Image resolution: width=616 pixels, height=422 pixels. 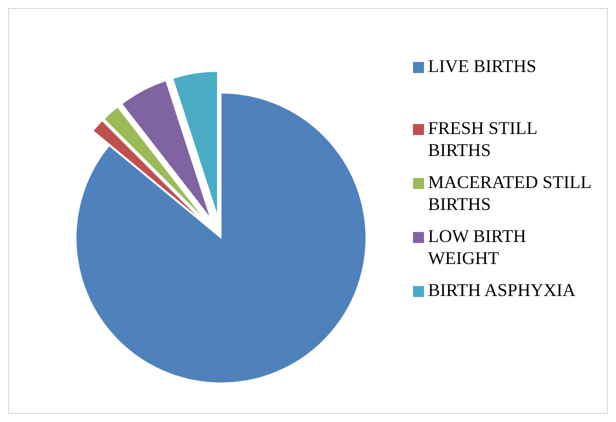 What do you see at coordinates (483, 139) in the screenshot?
I see `legend-label: FRESH STILL BIRTHS` at bounding box center [483, 139].